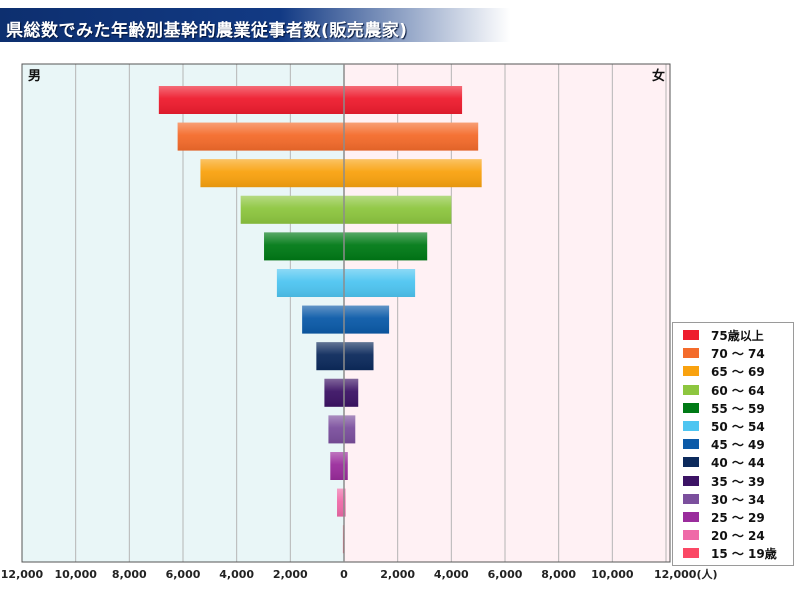  I want to click on legend-label: 40 ～ 44, so click(738, 463).